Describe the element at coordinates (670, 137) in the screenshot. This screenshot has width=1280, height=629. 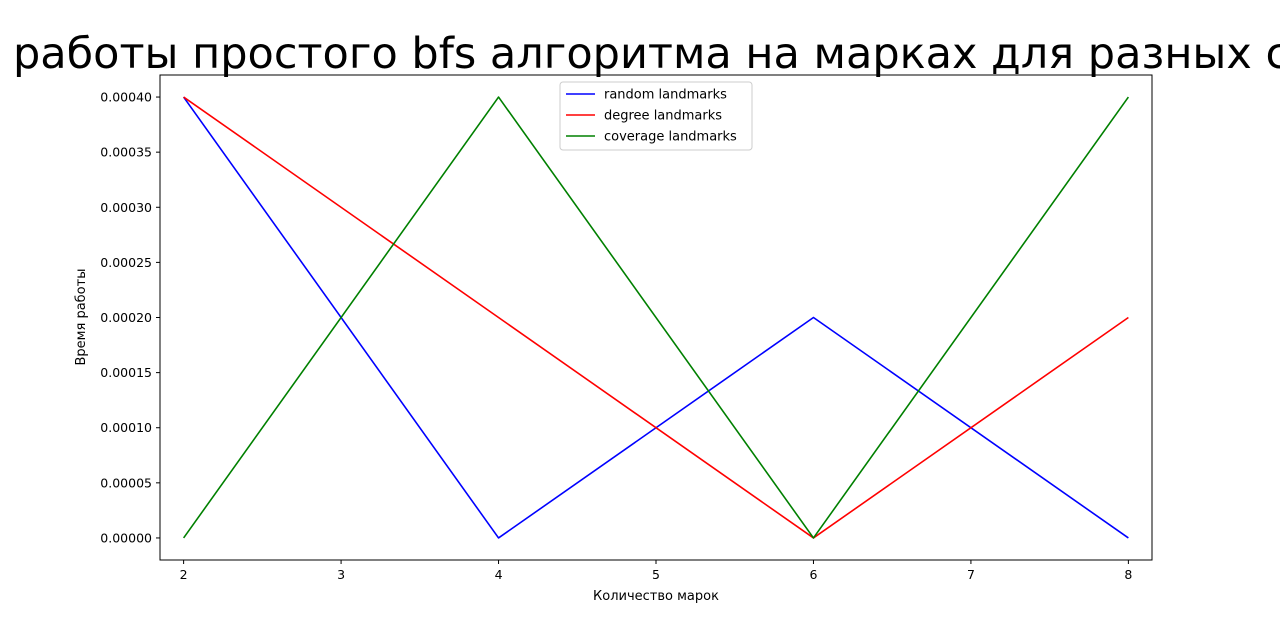
I see `legend-label: coverage landmarks` at that location.